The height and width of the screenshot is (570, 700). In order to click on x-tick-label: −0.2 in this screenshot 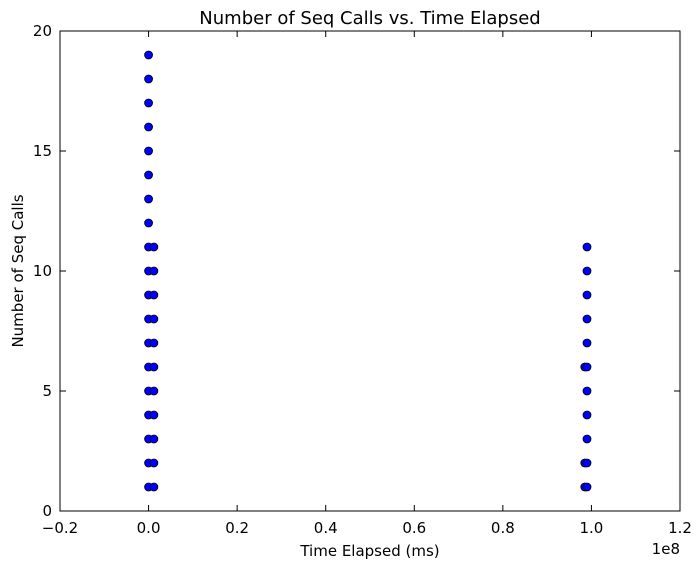, I will do `click(60, 528)`.